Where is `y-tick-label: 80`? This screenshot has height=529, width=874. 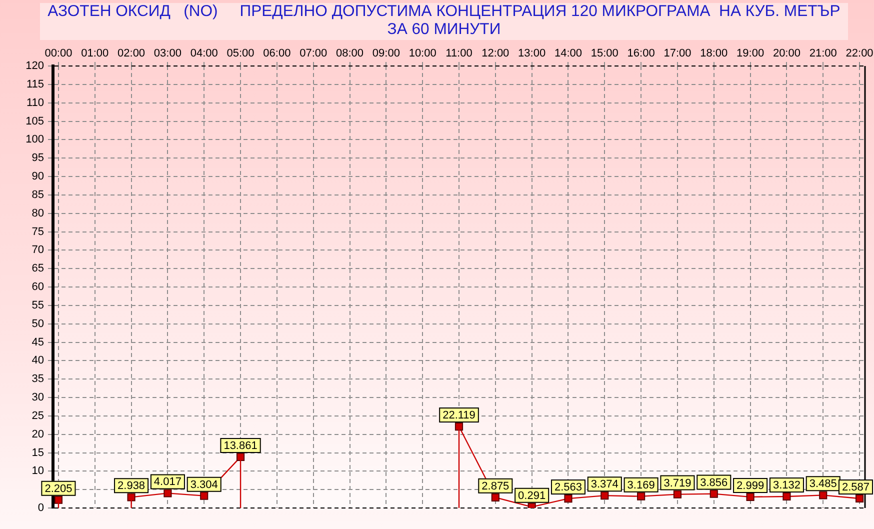 y-tick-label: 80 is located at coordinates (38, 213).